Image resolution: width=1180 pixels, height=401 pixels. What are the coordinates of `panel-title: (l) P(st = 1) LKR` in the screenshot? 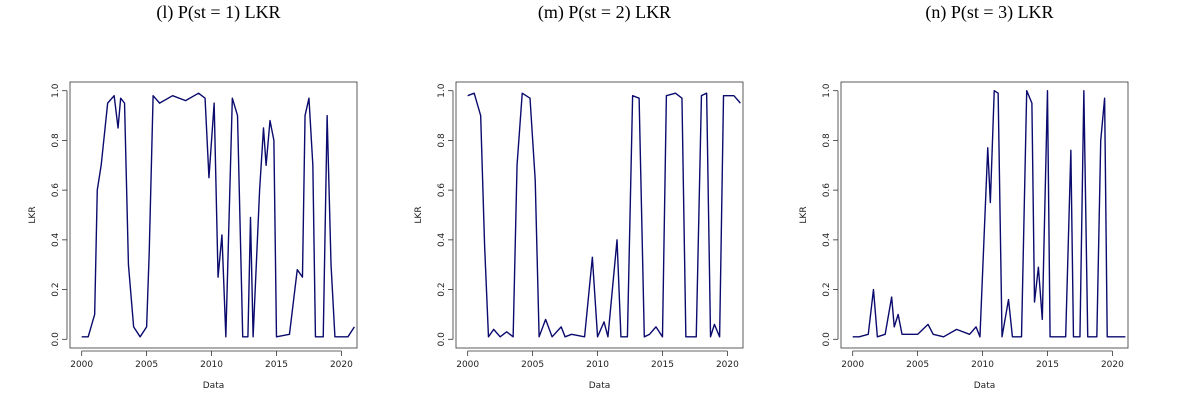 It's located at (218, 12).